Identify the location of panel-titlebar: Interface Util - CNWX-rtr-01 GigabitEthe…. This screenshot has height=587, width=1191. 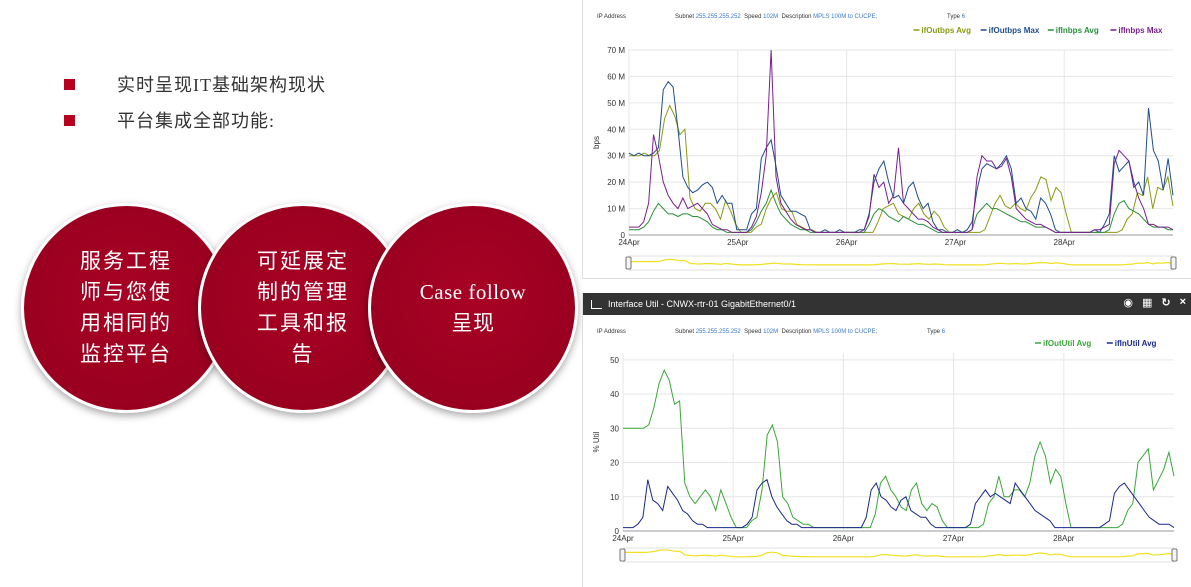
(887, 304).